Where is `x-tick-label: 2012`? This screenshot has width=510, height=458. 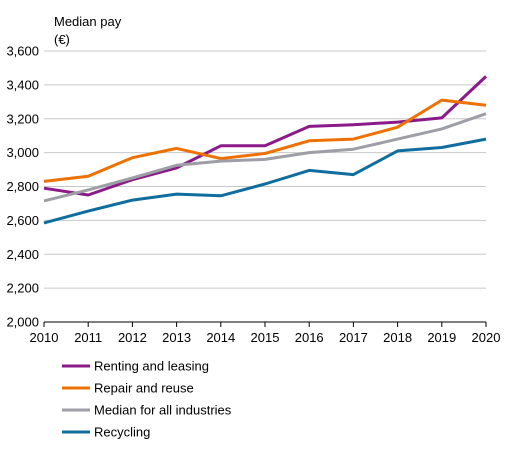 x-tick-label: 2012 is located at coordinates (132, 337).